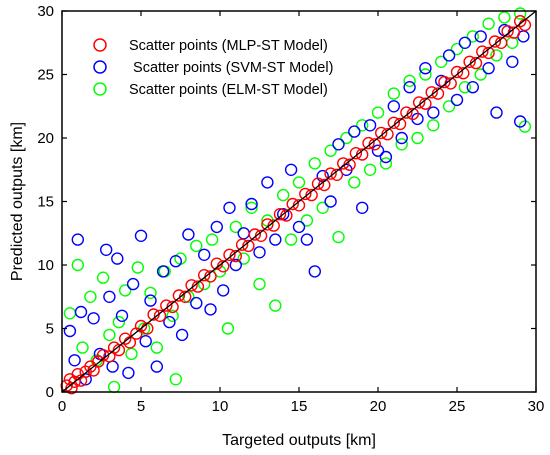  Describe the element at coordinates (45, 11) in the screenshot. I see `y-tick-label-6: 30` at that location.